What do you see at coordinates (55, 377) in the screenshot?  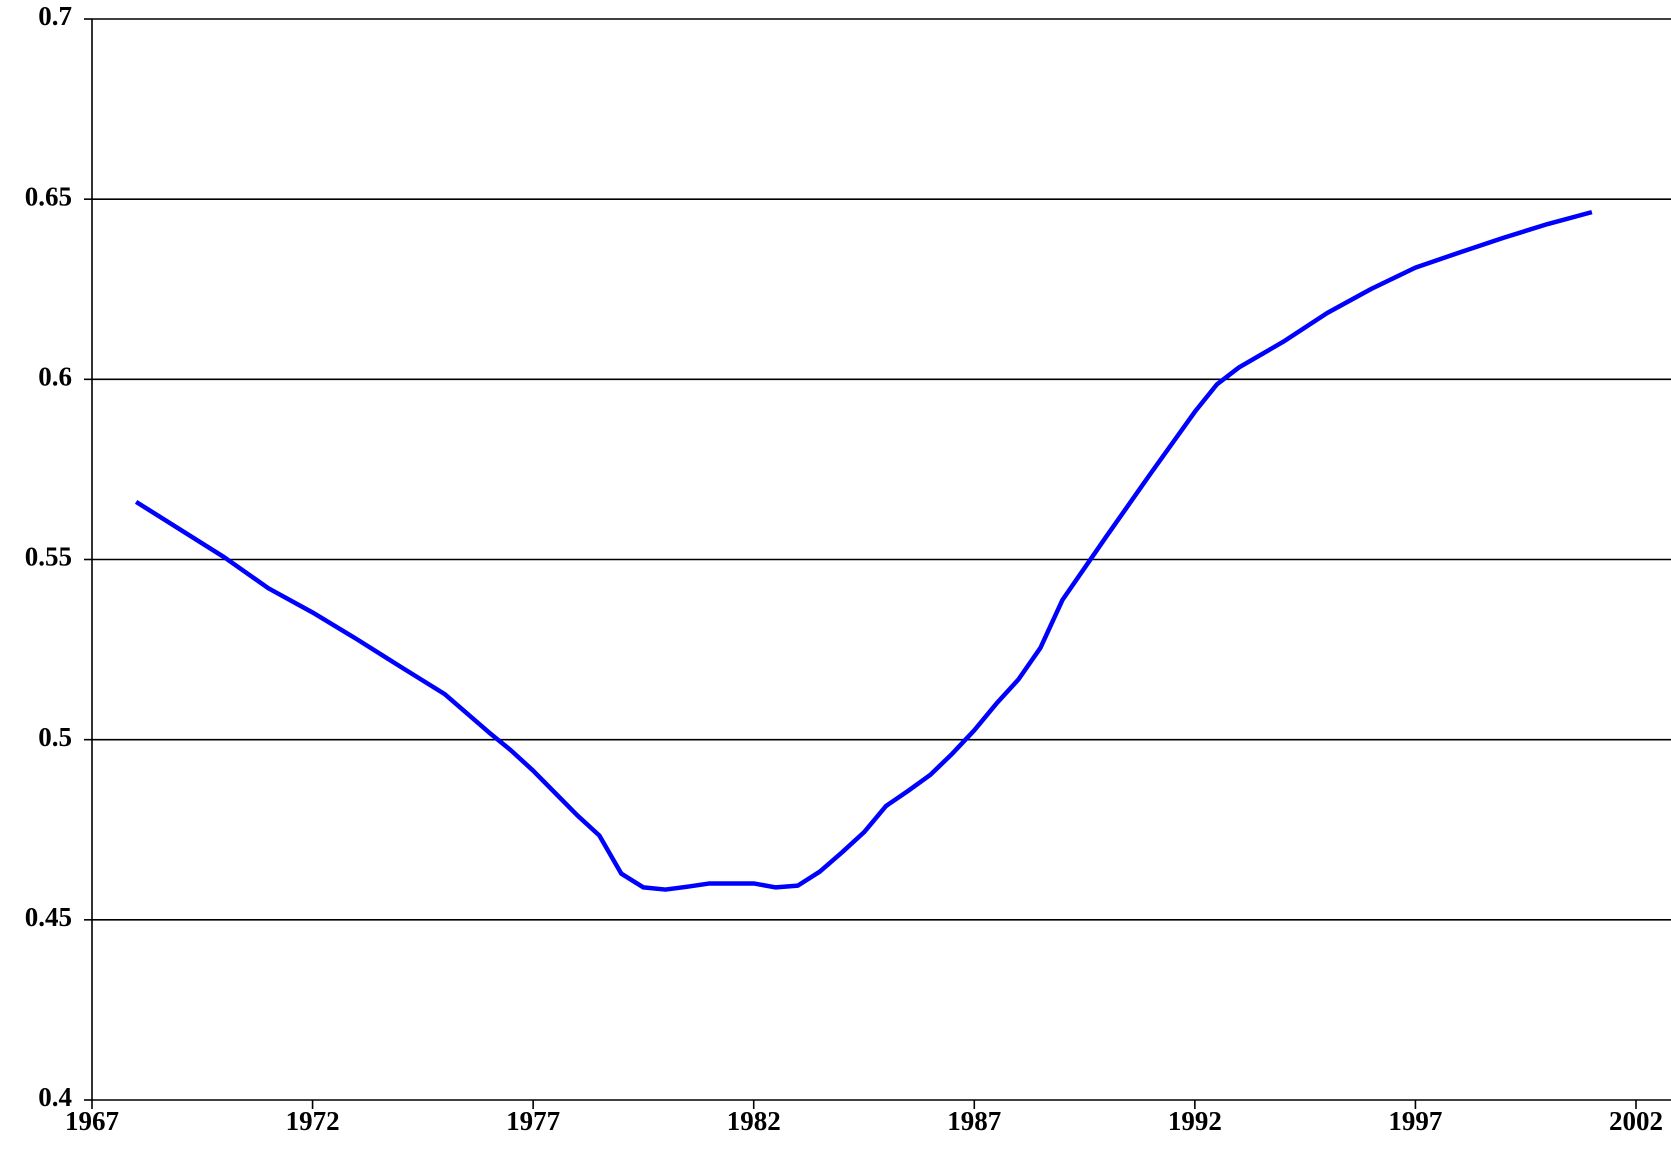 I see `y-tick-label: 0.6` at bounding box center [55, 377].